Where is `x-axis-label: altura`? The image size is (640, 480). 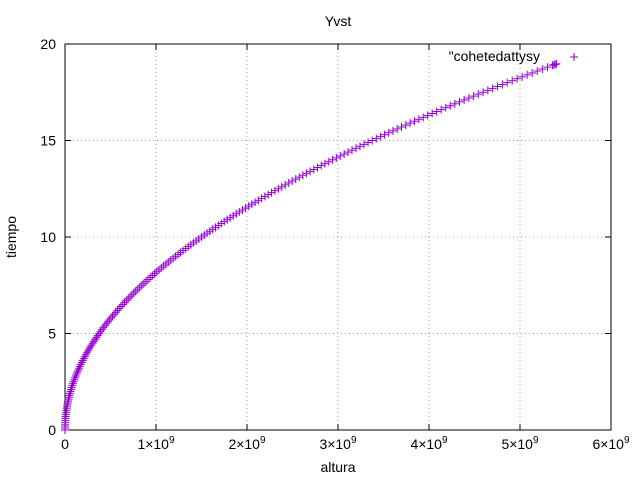 x-axis-label: altura is located at coordinates (337, 467).